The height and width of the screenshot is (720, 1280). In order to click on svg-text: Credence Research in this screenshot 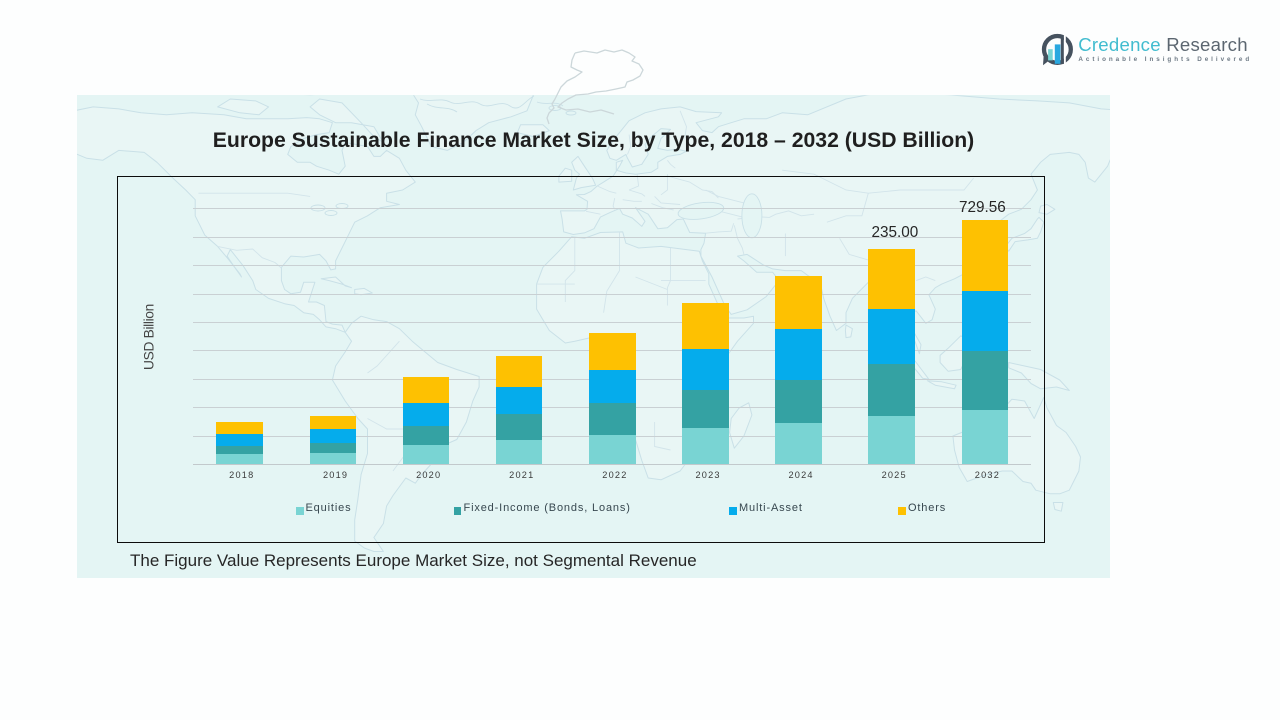, I will do `click(1163, 44)`.